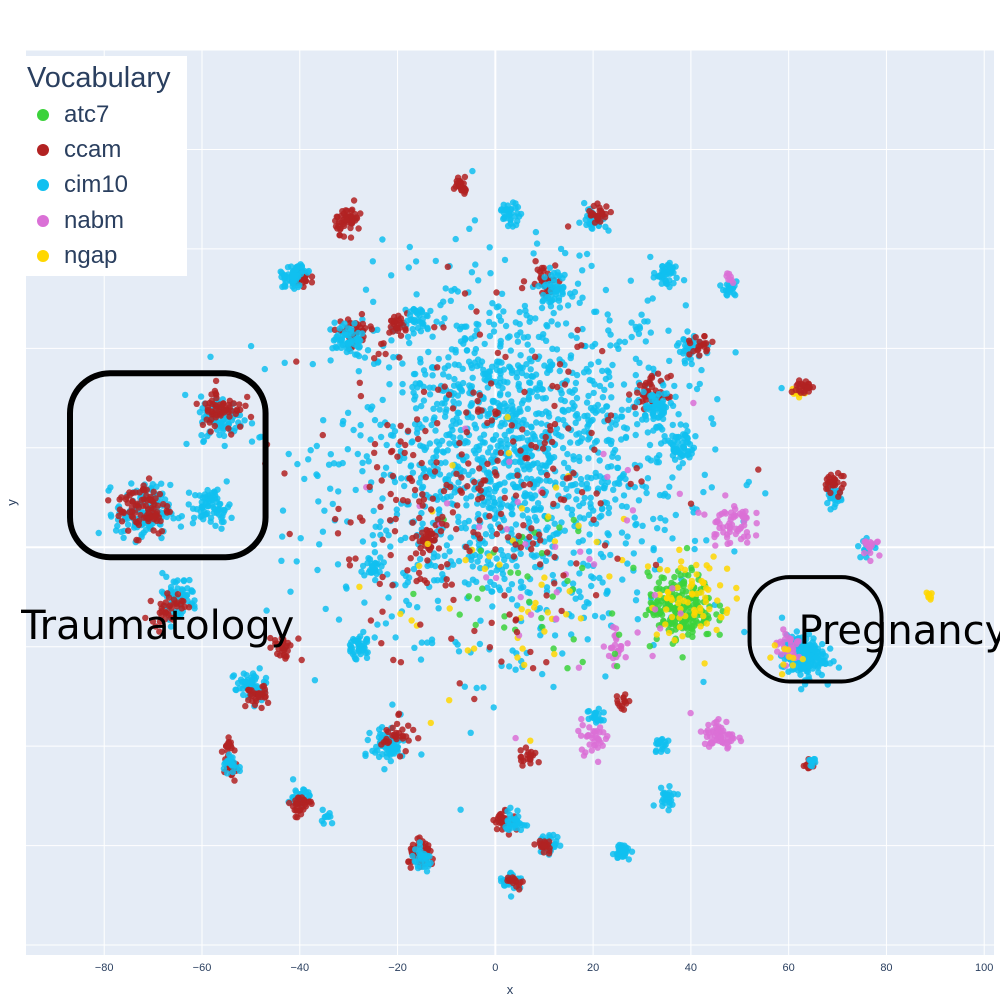 This screenshot has height=1000, width=1000. Describe the element at coordinates (43, 256) in the screenshot. I see `legend-marker-ngap` at that location.